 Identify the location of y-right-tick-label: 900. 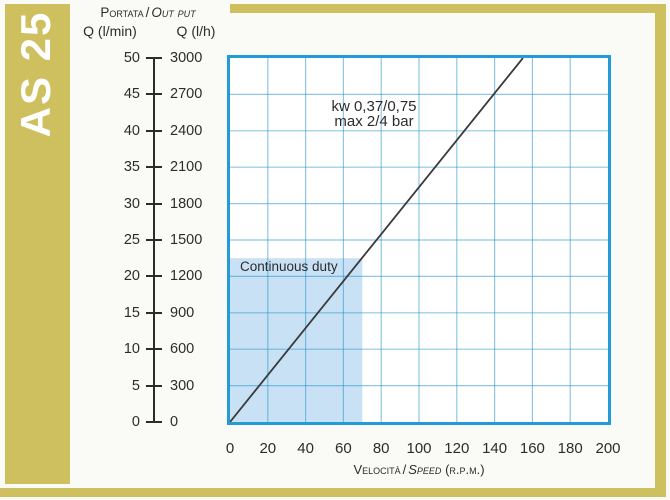
(182, 312).